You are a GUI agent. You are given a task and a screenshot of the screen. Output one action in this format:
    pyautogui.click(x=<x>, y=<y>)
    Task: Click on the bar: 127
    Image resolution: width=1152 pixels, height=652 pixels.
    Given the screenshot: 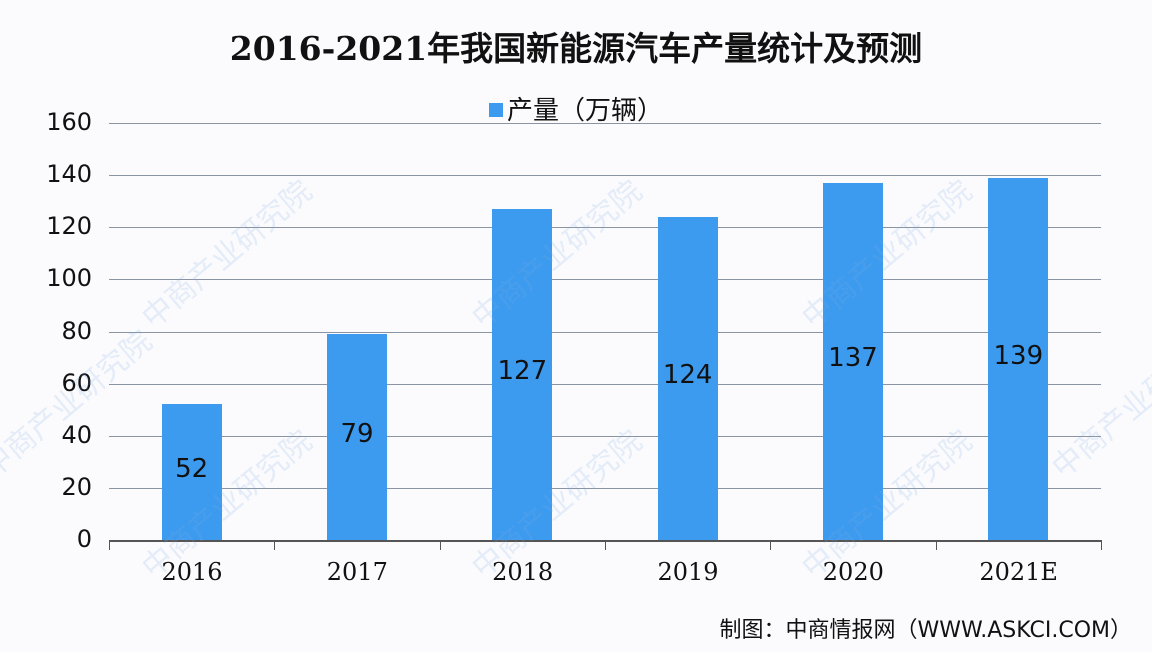 What is the action you would take?
    pyautogui.click(x=522, y=374)
    